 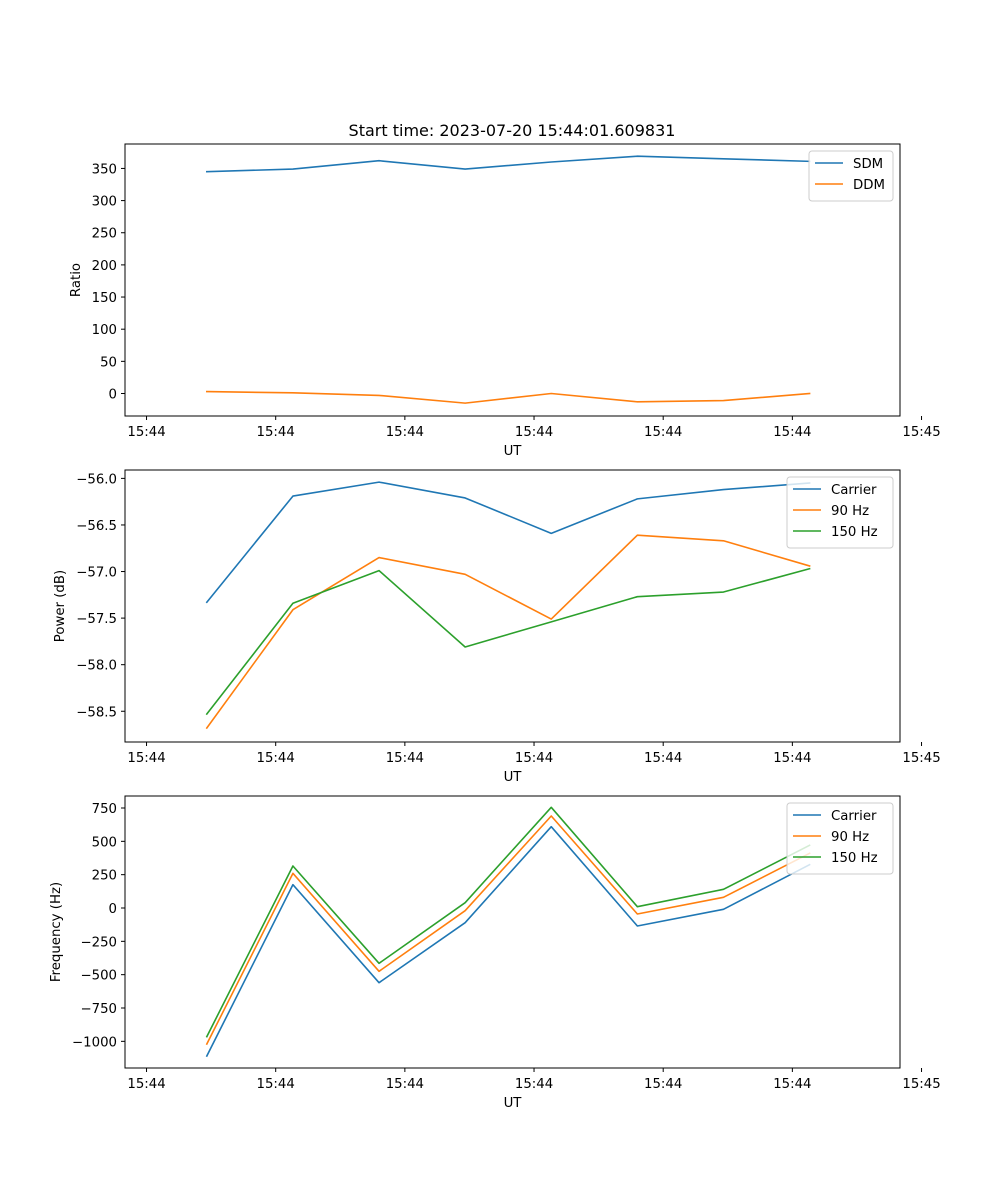 What do you see at coordinates (104, 330) in the screenshot?
I see `y-tick-label: 100` at bounding box center [104, 330].